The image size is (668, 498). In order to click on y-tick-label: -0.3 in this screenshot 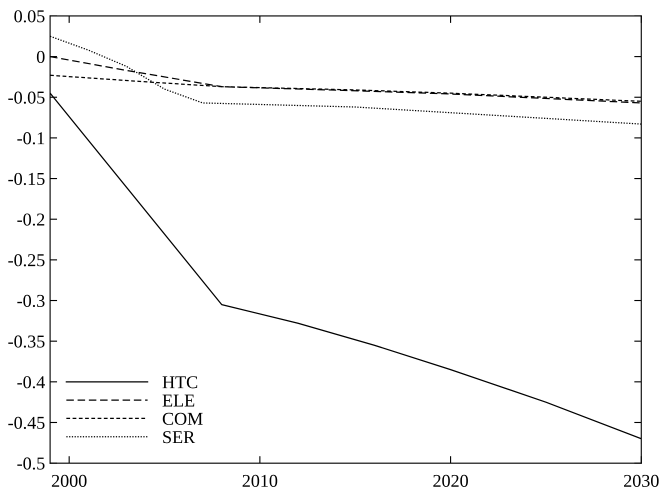, I will do `click(31, 301)`.